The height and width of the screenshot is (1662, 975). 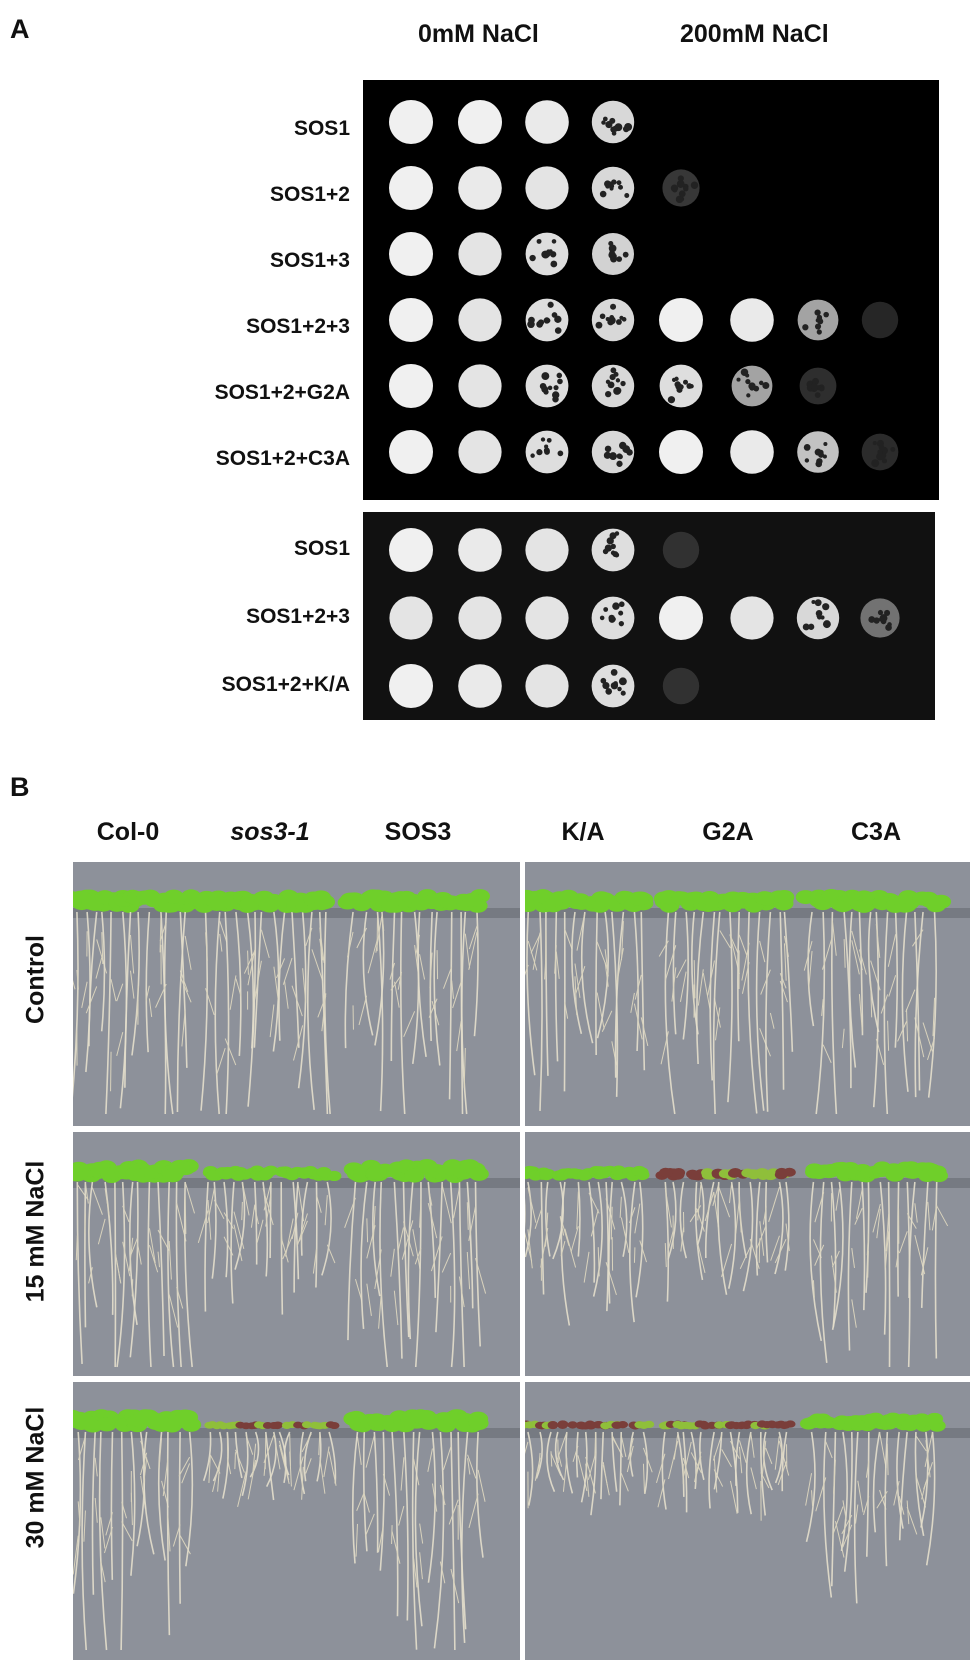 What do you see at coordinates (270, 832) in the screenshot?
I see `seedling-column-header: sos3-1` at bounding box center [270, 832].